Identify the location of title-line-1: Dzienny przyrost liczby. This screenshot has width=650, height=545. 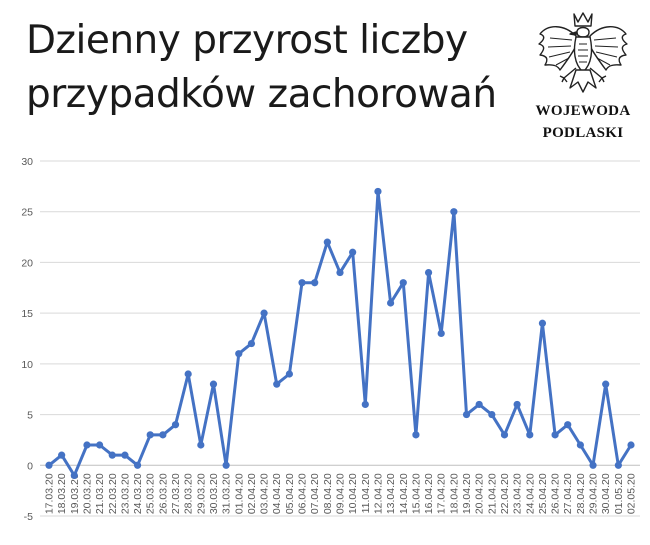
(247, 40).